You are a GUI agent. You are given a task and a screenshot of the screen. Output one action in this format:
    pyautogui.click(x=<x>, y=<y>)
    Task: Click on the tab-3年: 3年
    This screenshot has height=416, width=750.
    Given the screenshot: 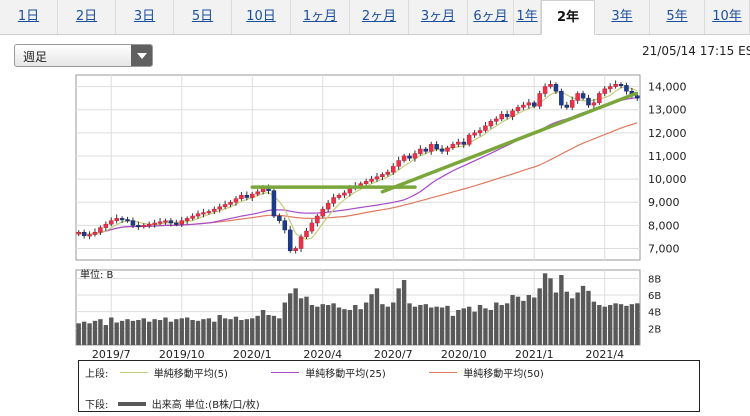 What is the action you would take?
    pyautogui.click(x=622, y=17)
    